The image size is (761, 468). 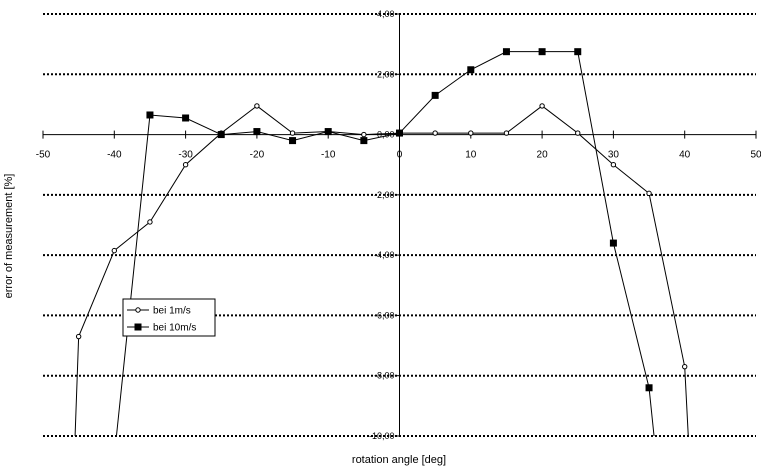 What do you see at coordinates (174, 328) in the screenshot?
I see `legend-label: bei 10m/s` at bounding box center [174, 328].